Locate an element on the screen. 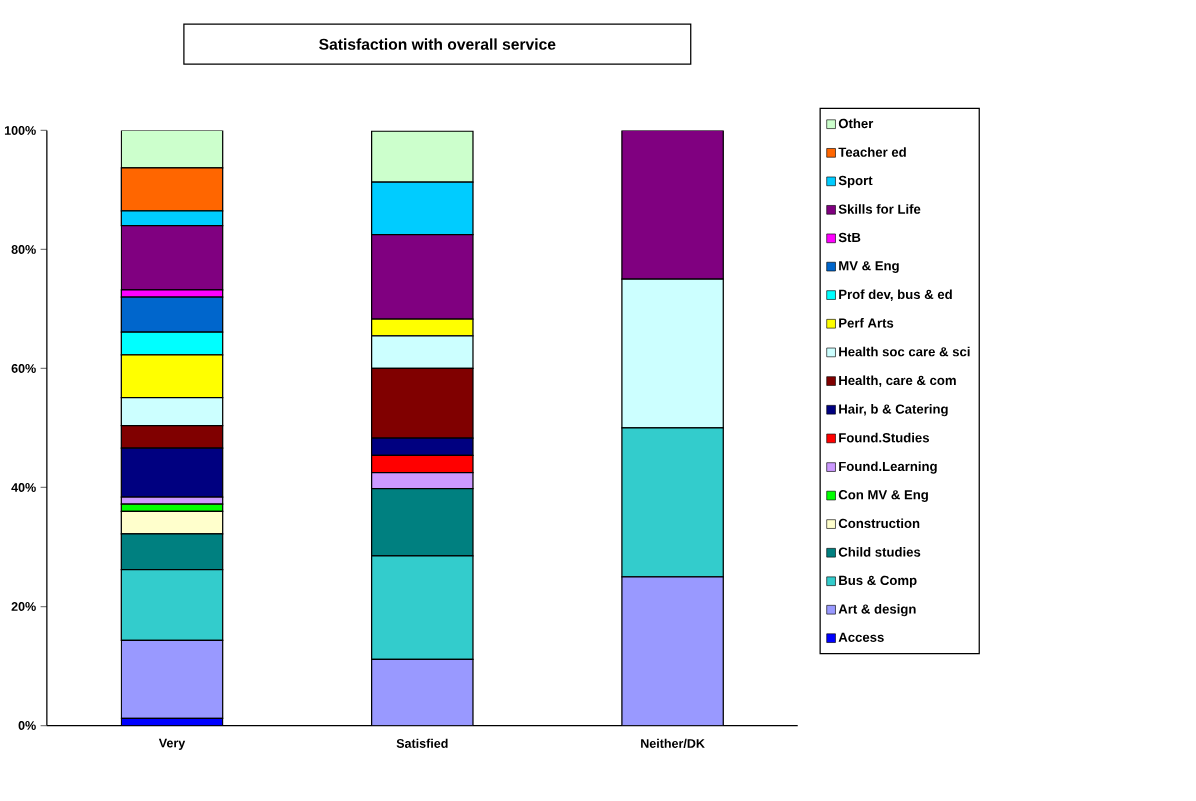  legend-label: Health, care & com is located at coordinates (897, 381).